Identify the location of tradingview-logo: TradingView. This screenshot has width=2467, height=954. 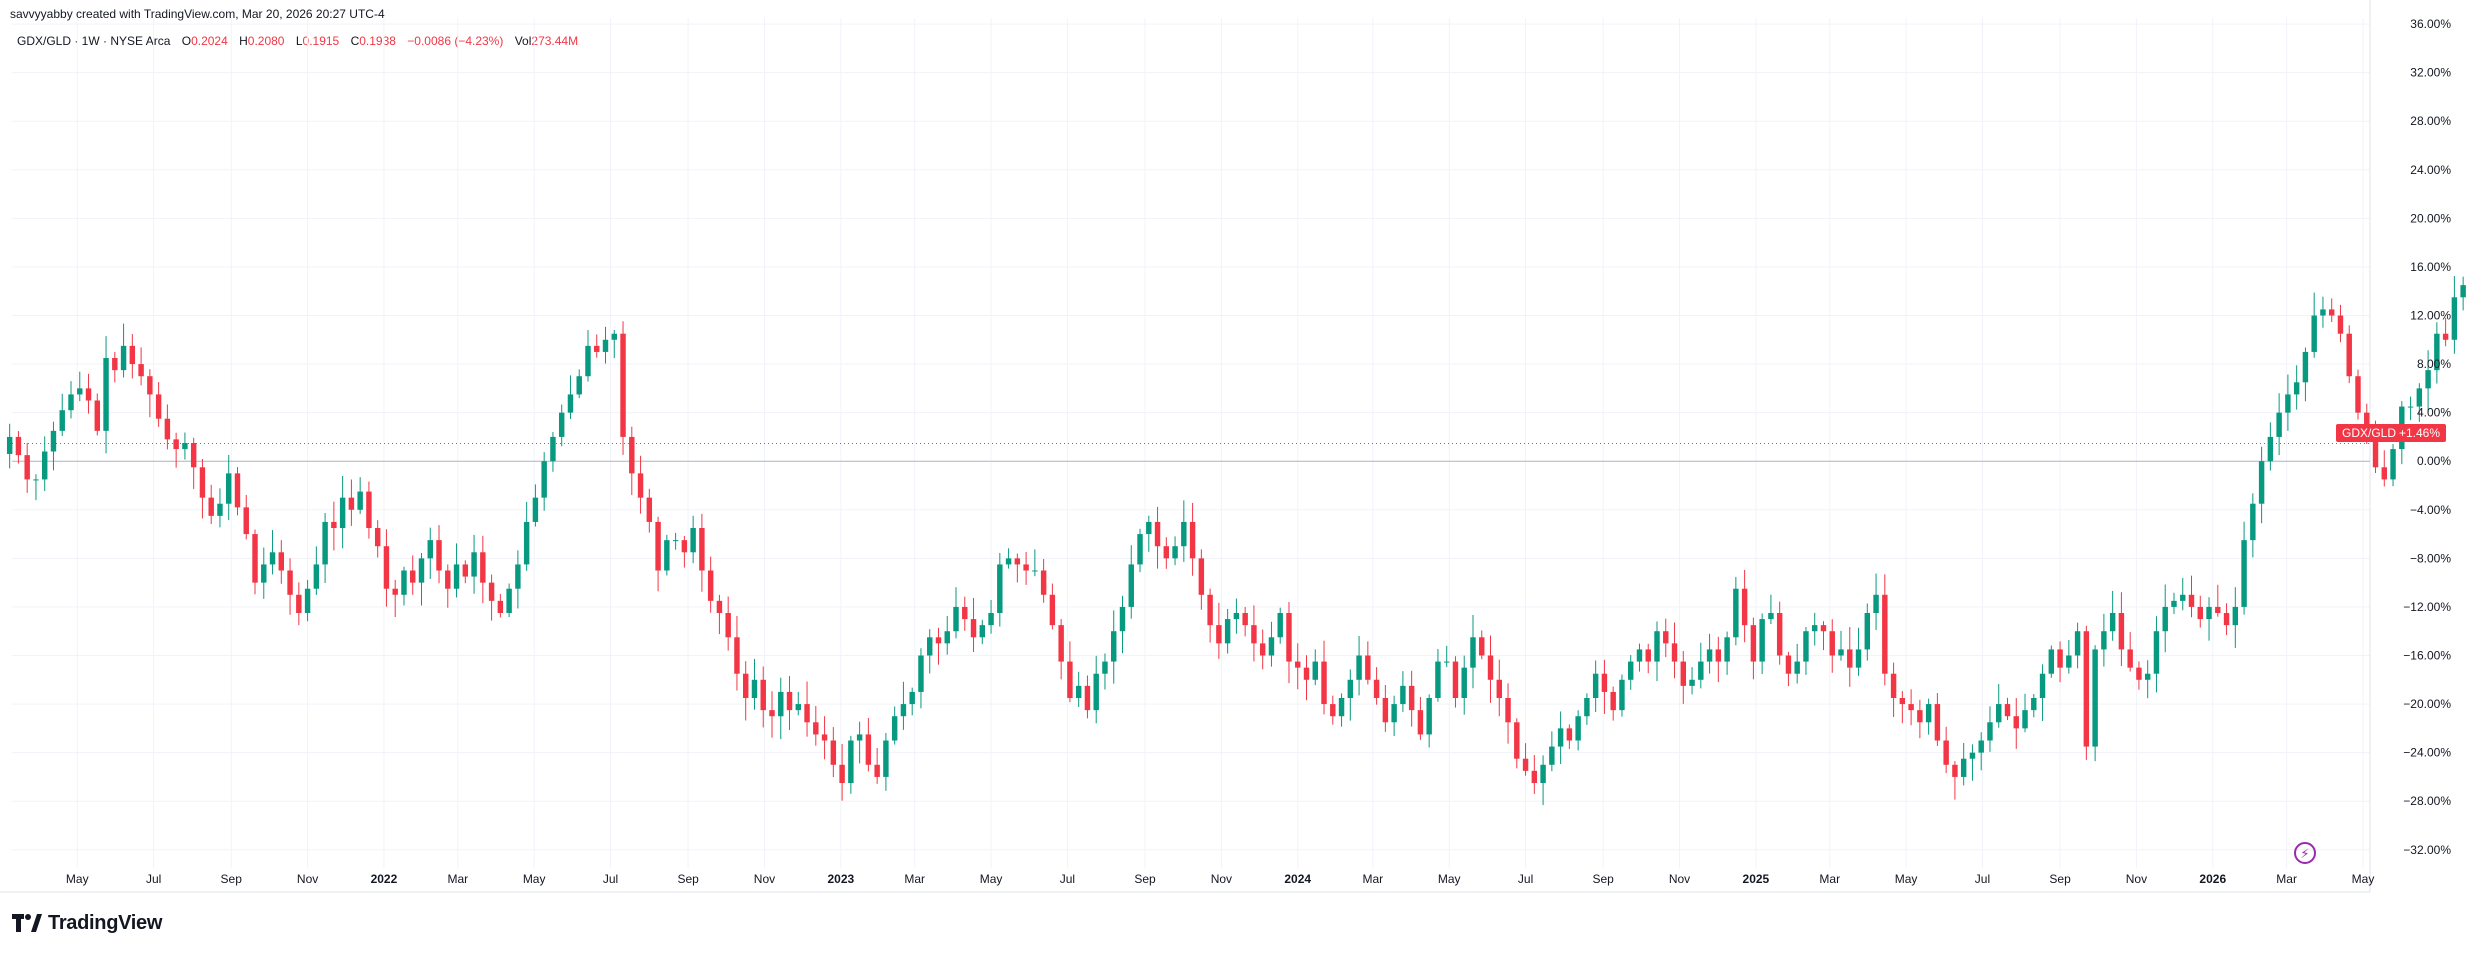
(87, 923).